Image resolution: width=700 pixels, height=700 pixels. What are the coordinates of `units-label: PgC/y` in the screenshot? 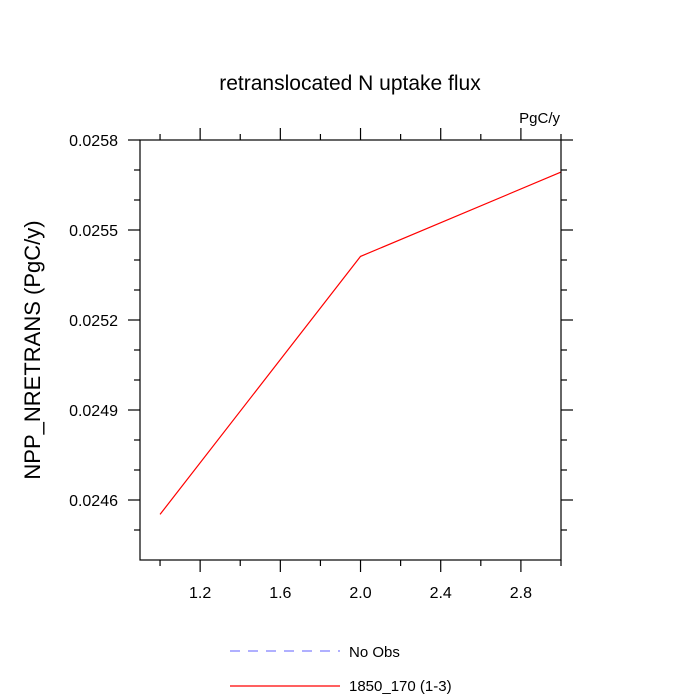 It's located at (539, 118).